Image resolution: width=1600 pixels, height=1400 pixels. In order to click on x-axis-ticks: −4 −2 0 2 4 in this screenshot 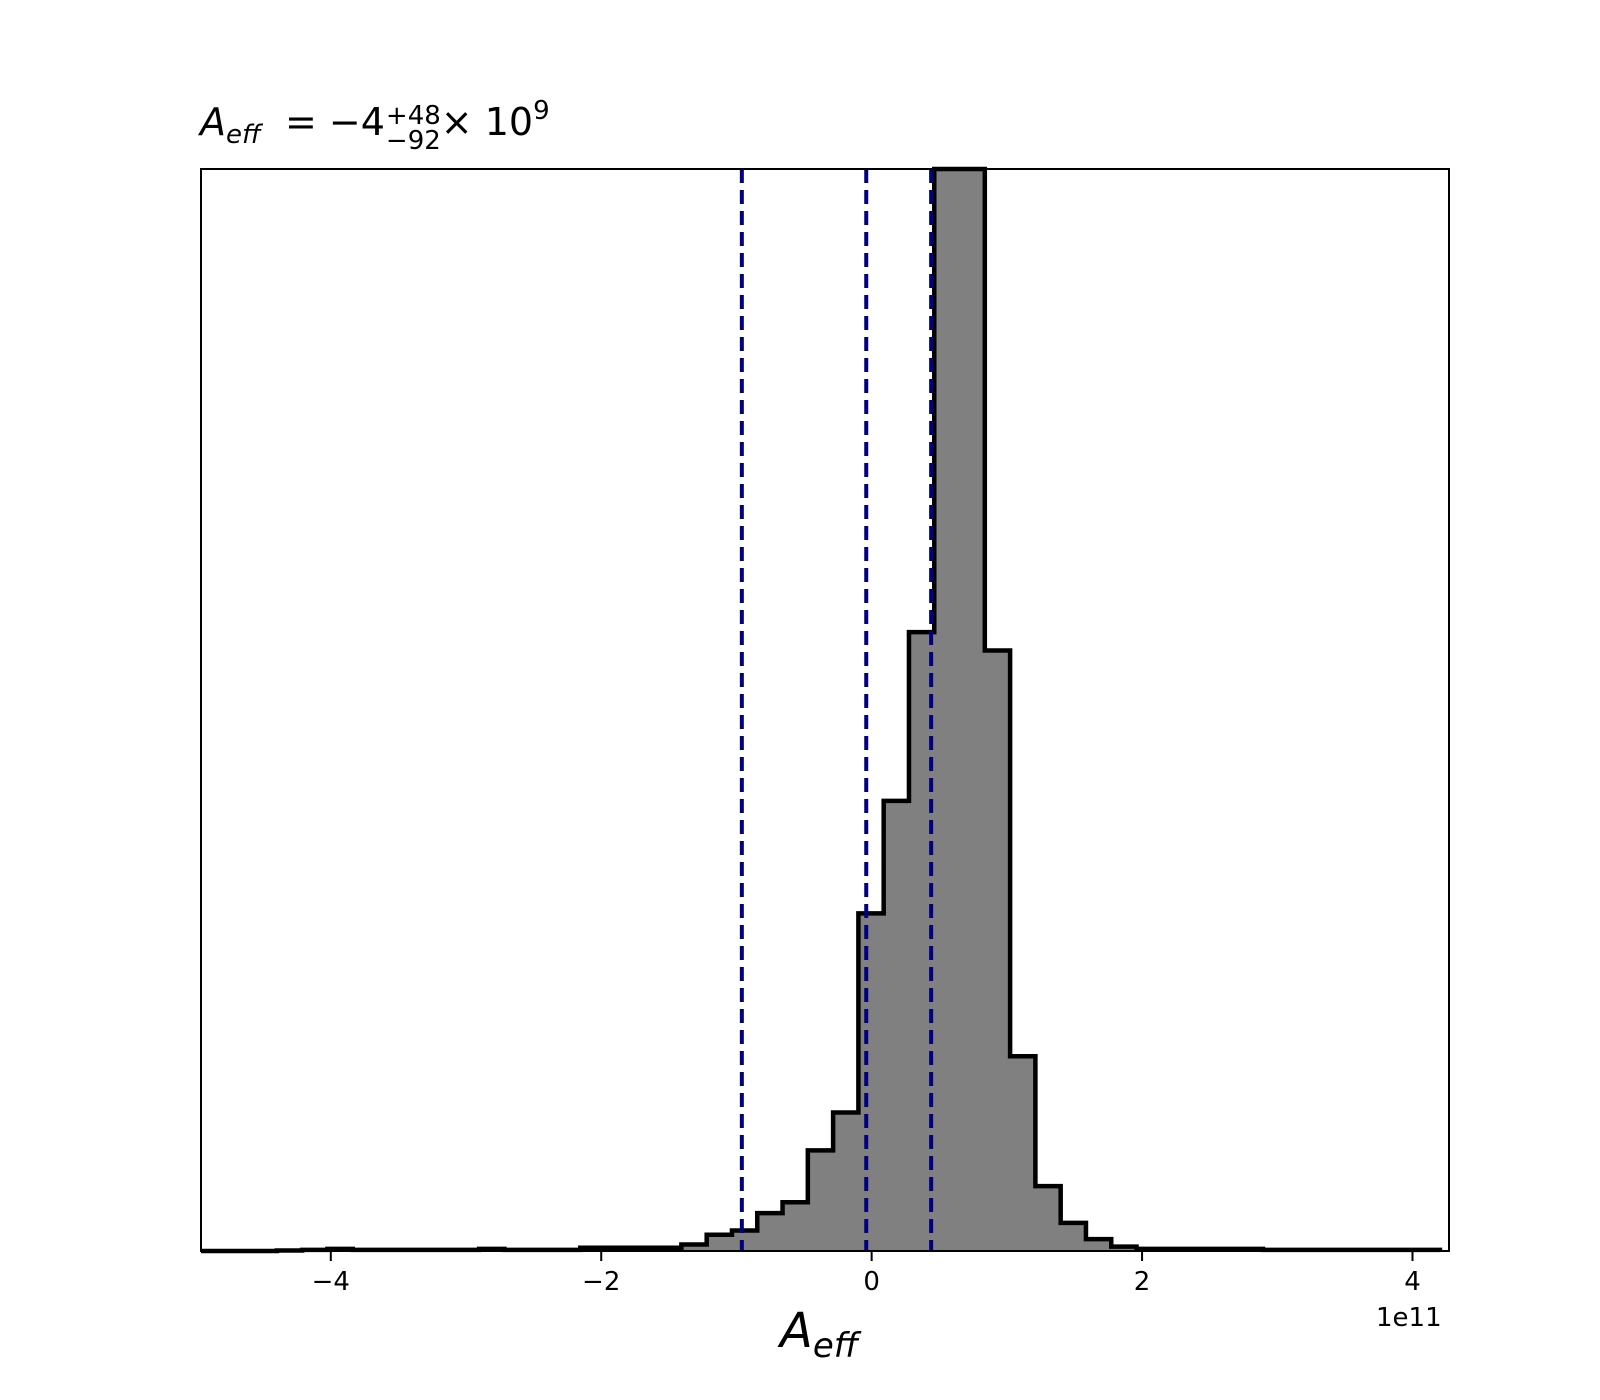, I will do `click(866, 1274)`.